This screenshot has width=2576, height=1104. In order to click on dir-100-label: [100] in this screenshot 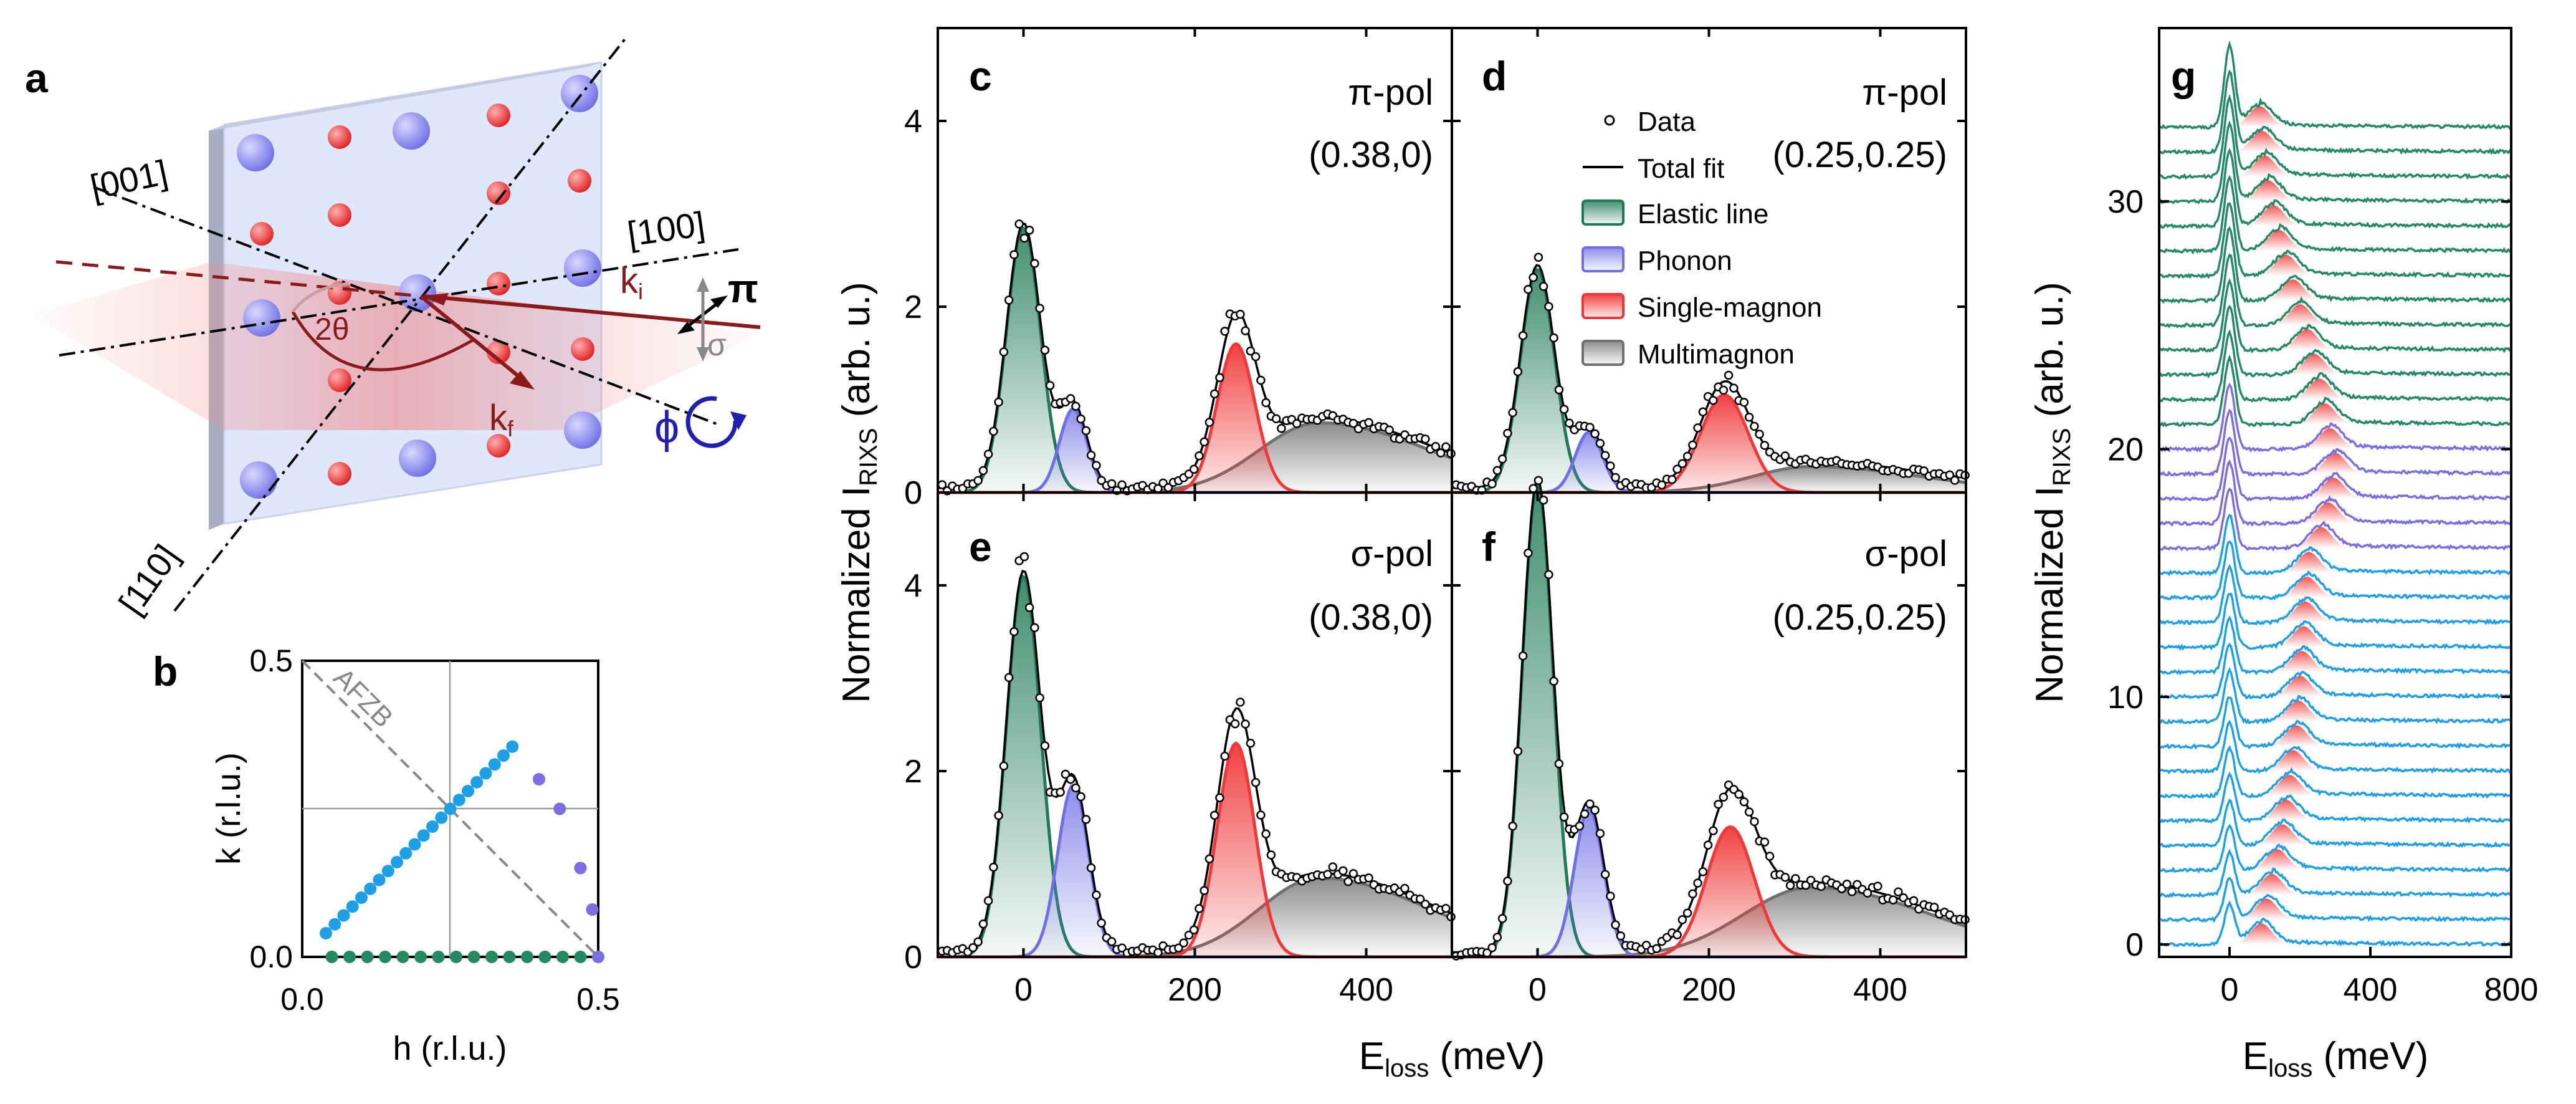, I will do `click(666, 229)`.